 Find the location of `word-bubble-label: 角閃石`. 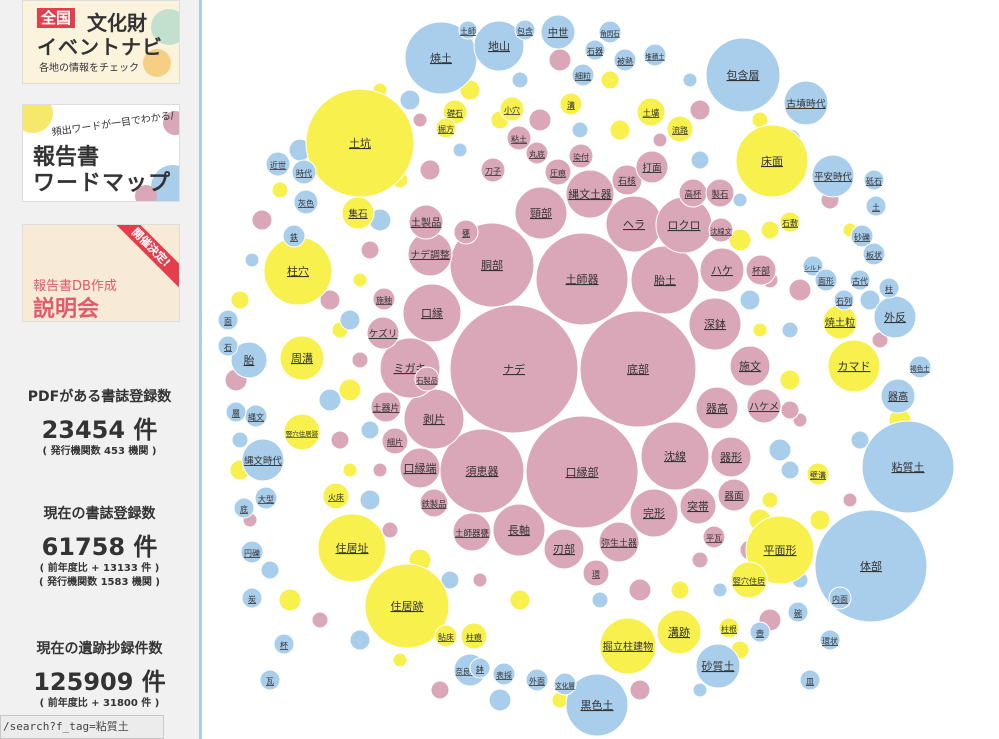

word-bubble-label: 角閃石 is located at coordinates (610, 33).